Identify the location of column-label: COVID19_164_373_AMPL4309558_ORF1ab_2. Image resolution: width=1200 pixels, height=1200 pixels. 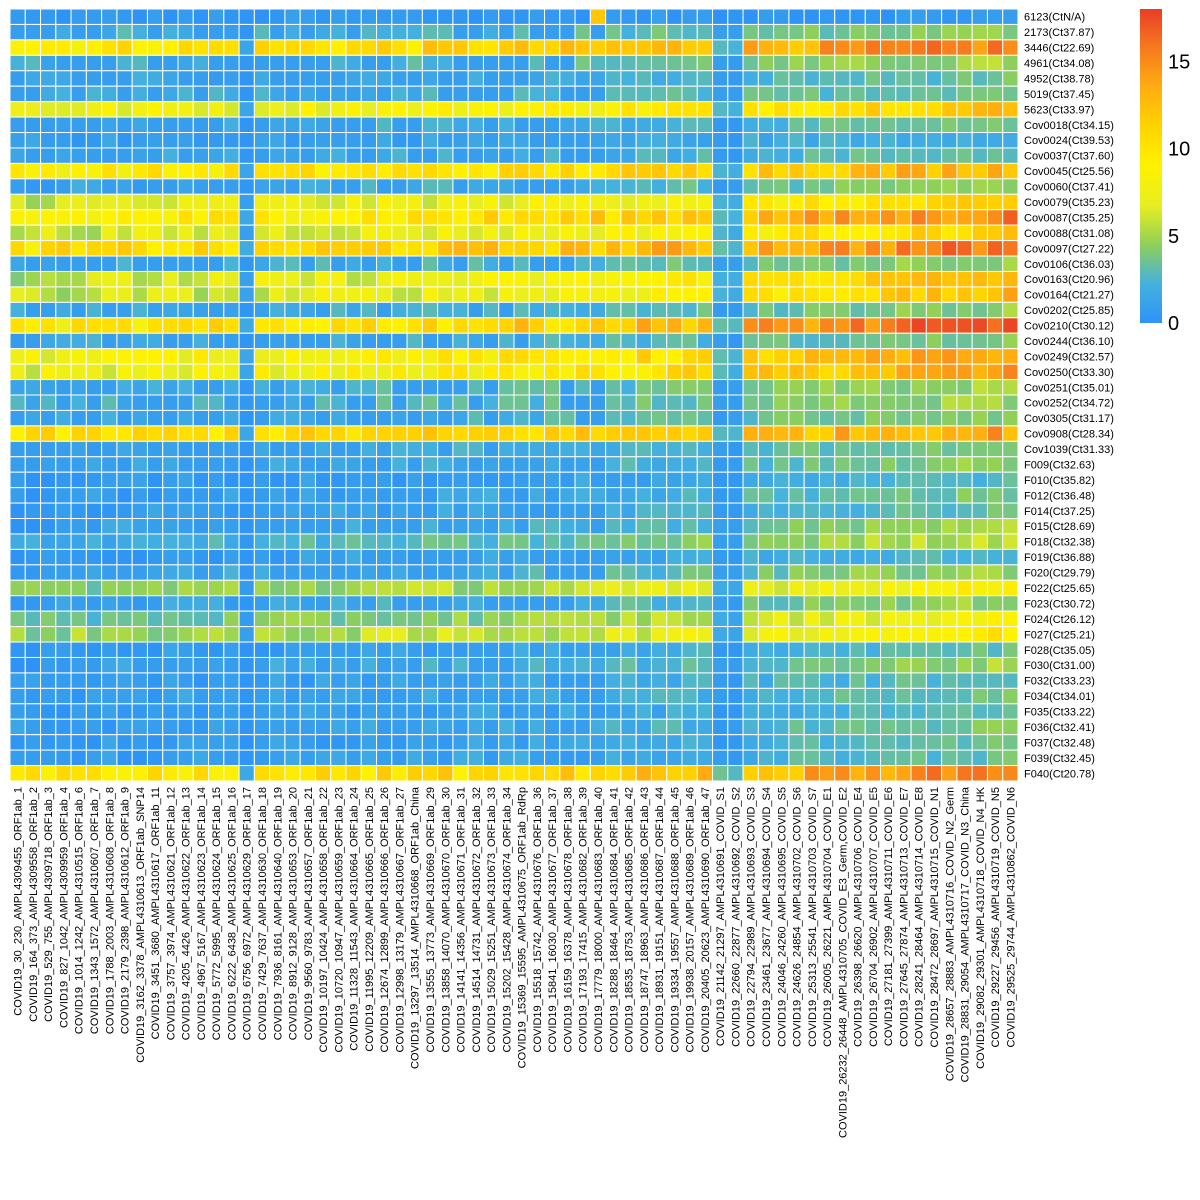
(34, 904).